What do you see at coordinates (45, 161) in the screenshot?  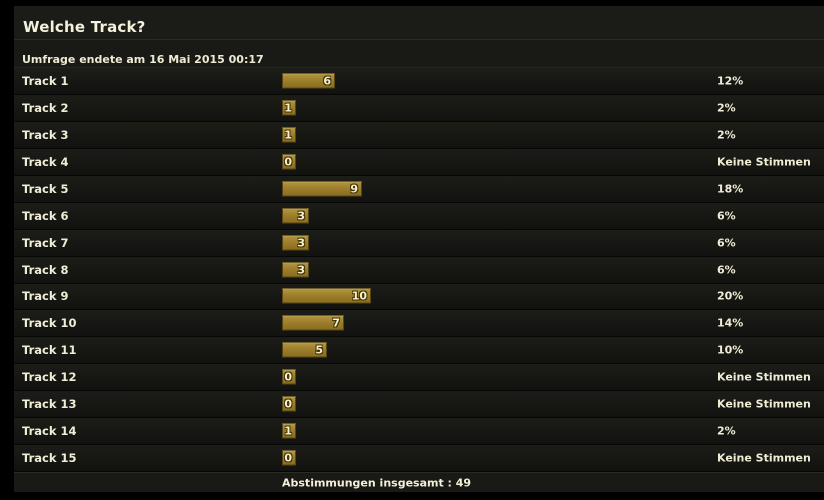 I see `track-label: Track 4` at bounding box center [45, 161].